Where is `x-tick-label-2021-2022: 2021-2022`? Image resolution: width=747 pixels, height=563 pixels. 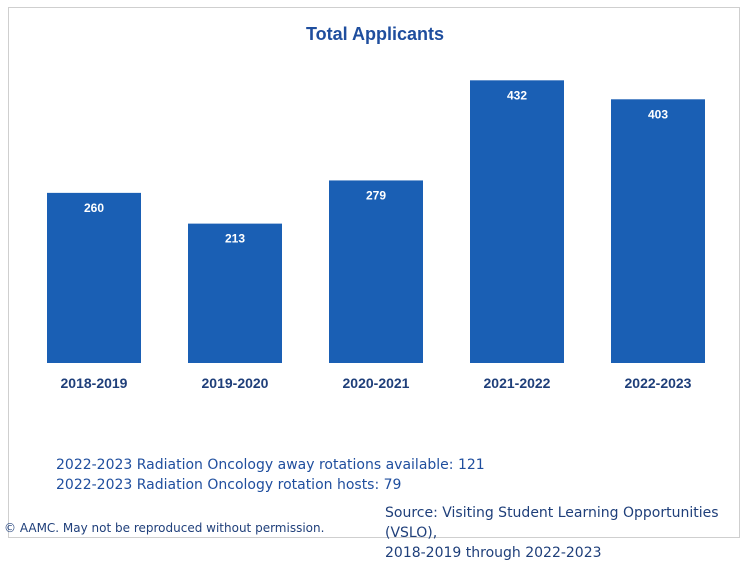 x-tick-label-2021-2022: 2021-2022 is located at coordinates (517, 383).